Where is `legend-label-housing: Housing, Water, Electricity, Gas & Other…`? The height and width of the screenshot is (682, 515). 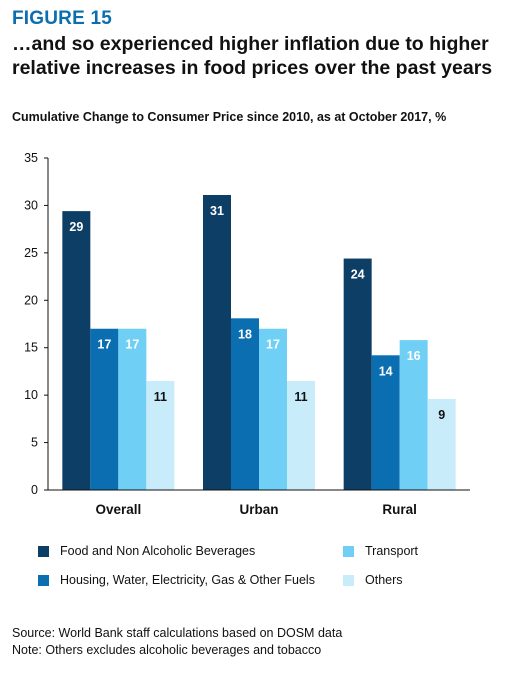 legend-label-housing: Housing, Water, Electricity, Gas & Other… is located at coordinates (187, 580).